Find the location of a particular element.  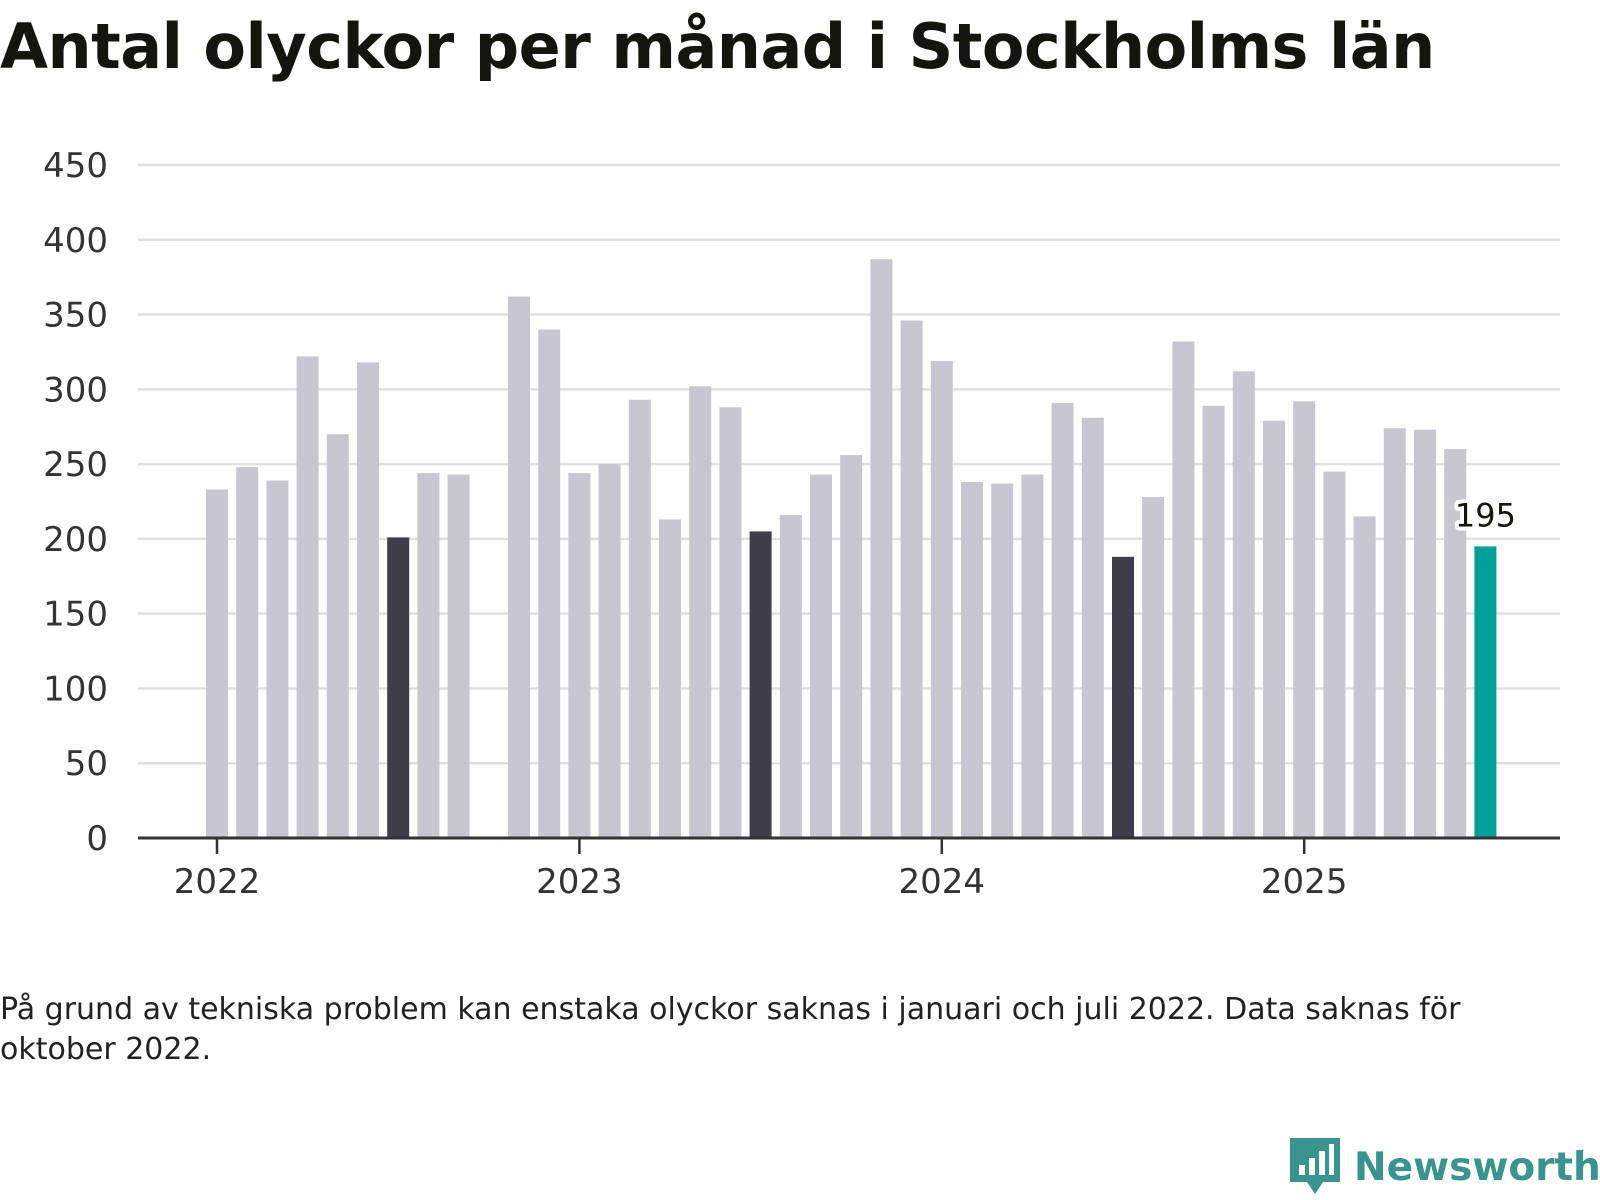

latest-value-label: 195 is located at coordinates (1485, 515).